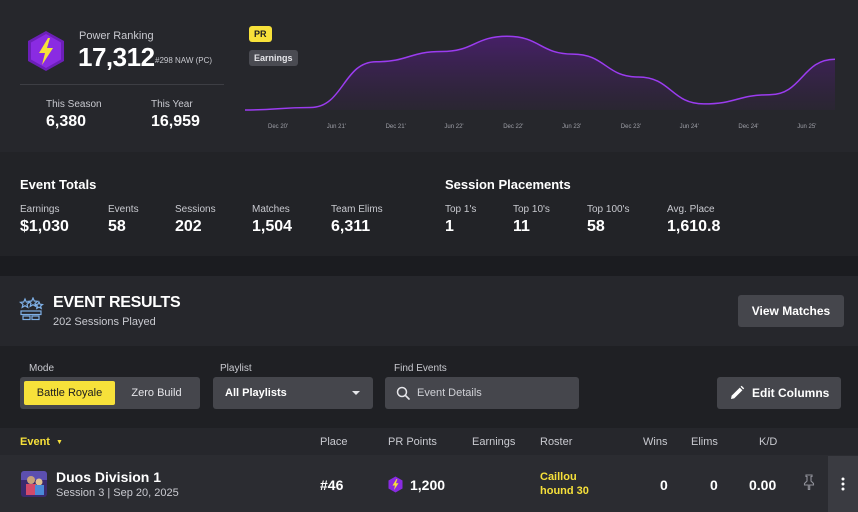 The image size is (858, 512). I want to click on total-matches: Matches 1,504, so click(272, 220).